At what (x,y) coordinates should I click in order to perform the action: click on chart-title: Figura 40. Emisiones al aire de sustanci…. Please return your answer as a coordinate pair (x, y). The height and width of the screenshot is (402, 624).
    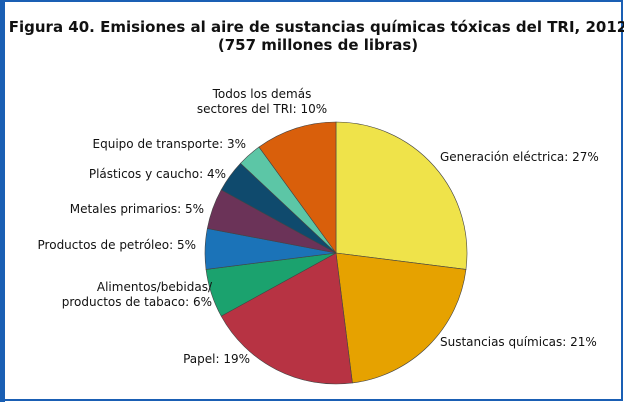
    Looking at the image, I should click on (316, 27).